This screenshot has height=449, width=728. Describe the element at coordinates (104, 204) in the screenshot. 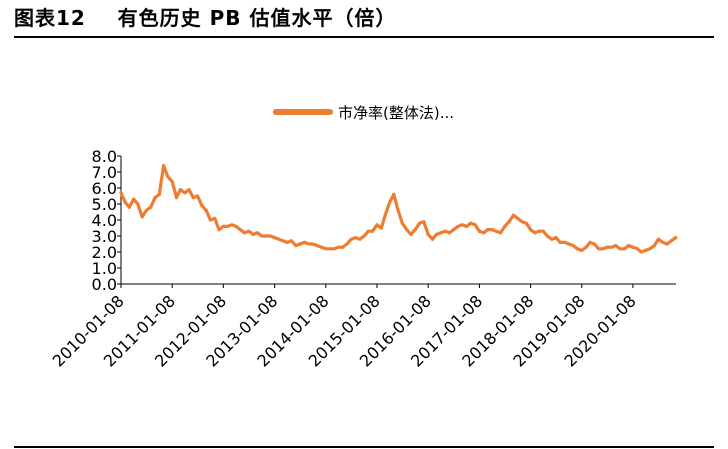

I see `y-tick-label: 5.0` at that location.